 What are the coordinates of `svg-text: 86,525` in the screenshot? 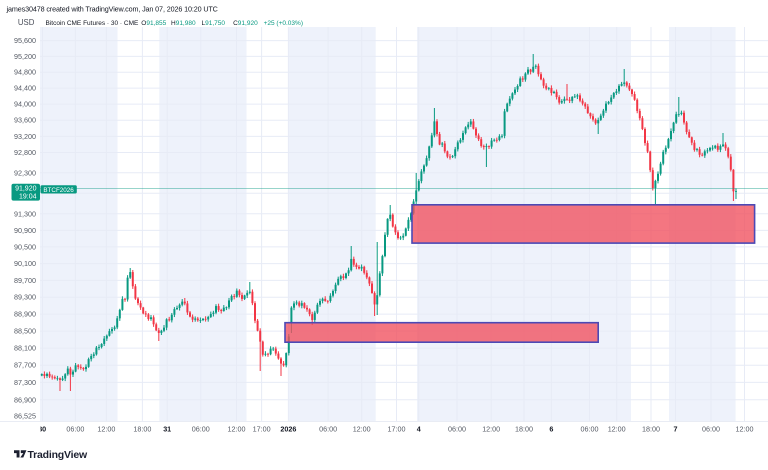 It's located at (25, 416).